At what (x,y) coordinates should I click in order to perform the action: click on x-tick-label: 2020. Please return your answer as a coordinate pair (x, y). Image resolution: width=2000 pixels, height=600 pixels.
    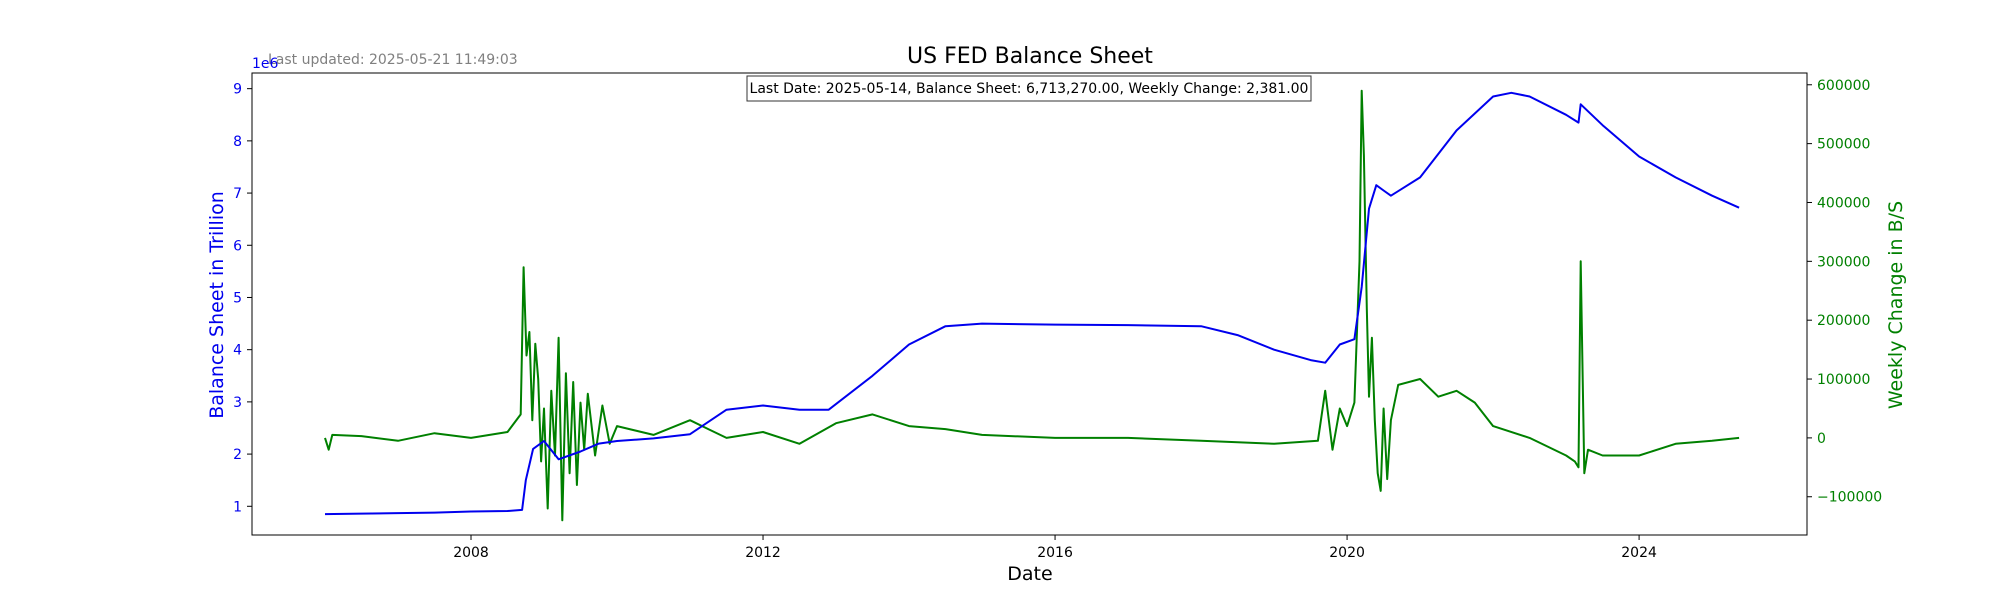
    Looking at the image, I should click on (1347, 553).